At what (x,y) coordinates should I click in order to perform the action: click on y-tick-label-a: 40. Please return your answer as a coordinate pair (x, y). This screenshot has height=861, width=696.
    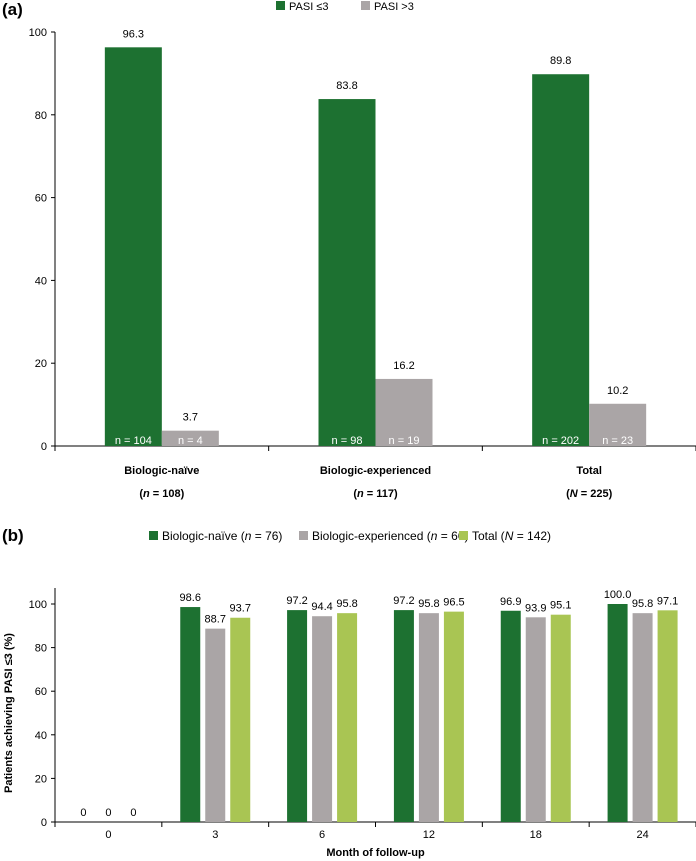
    Looking at the image, I should click on (41, 281).